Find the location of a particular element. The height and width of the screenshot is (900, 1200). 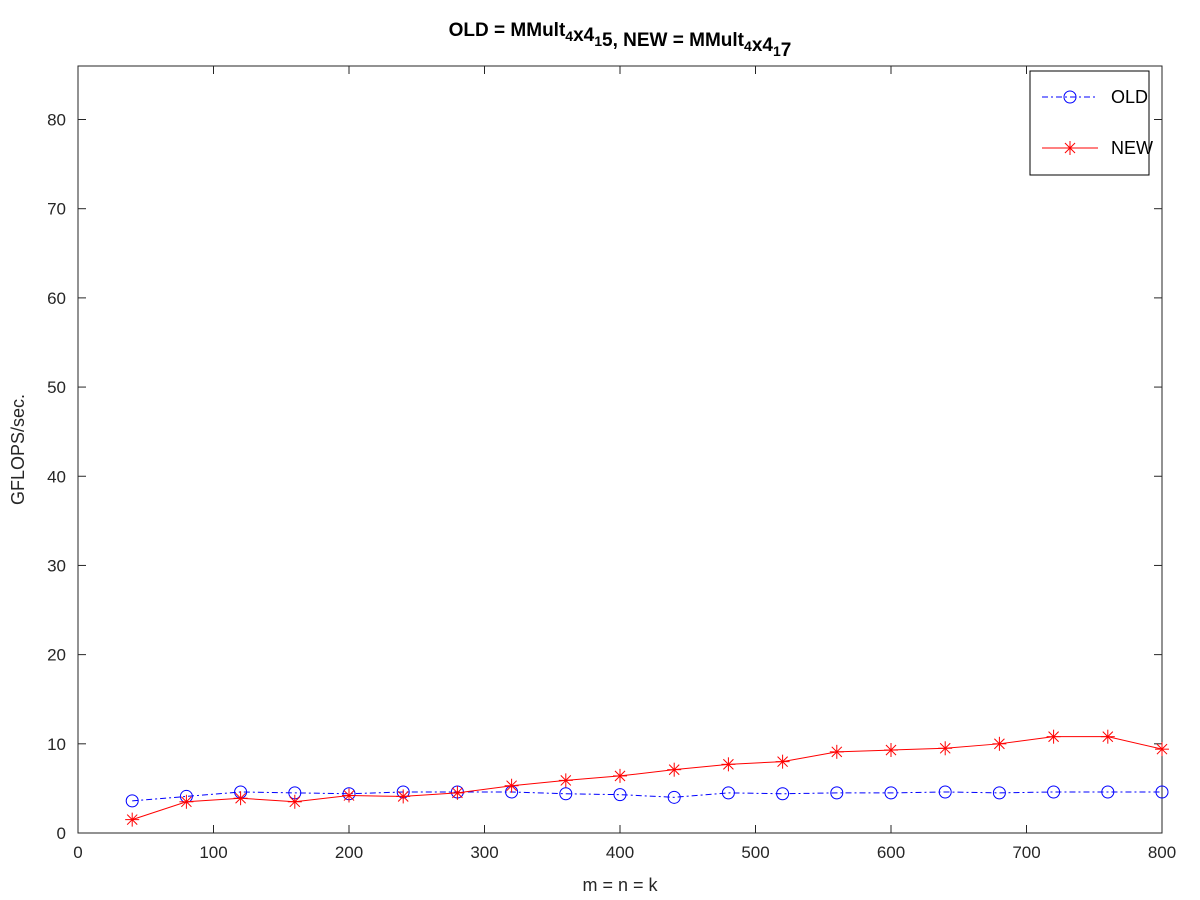

y-tick-label: 40 is located at coordinates (56, 476).